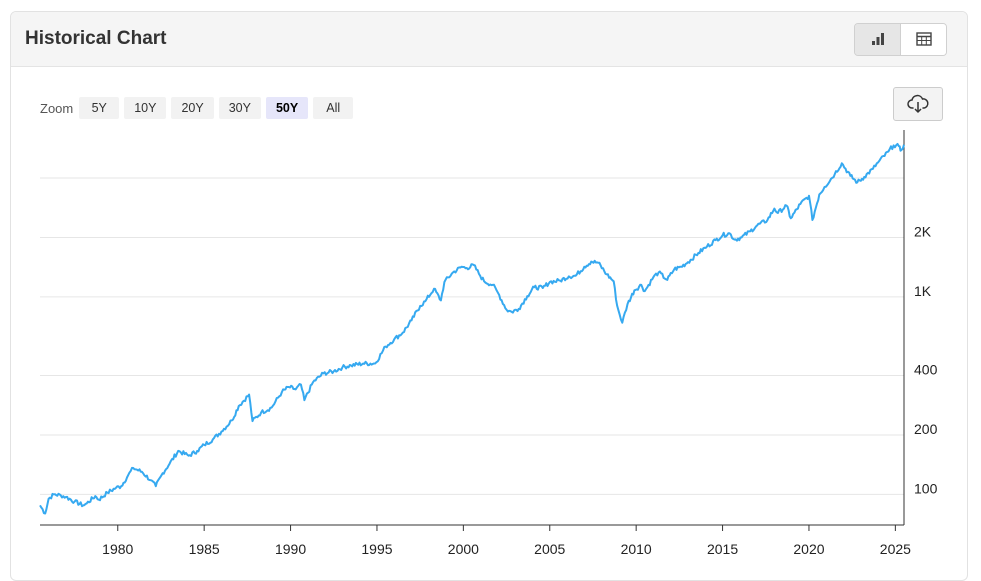  I want to click on cloud-download-icon, so click(918, 103).